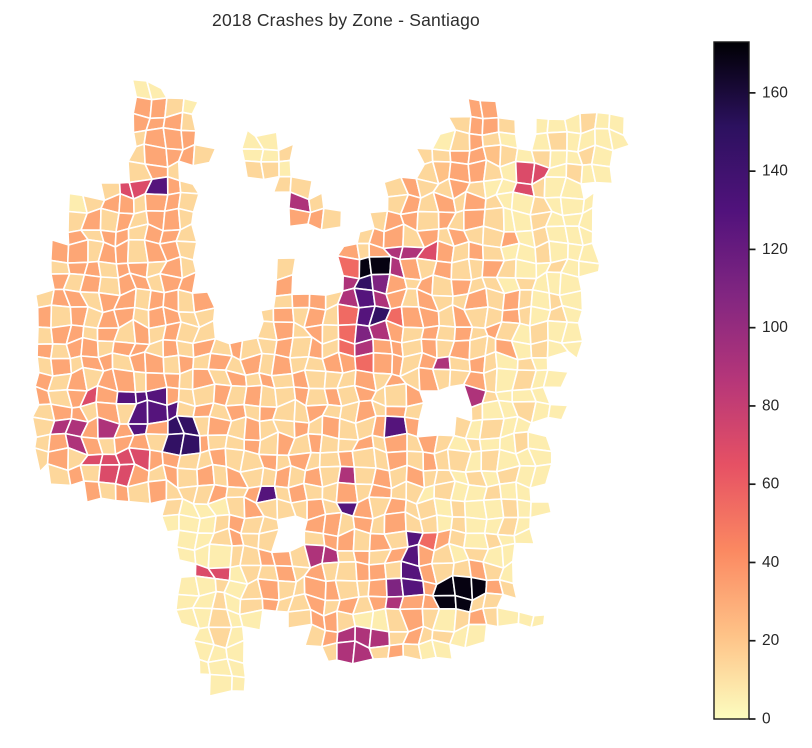  Describe the element at coordinates (771, 405) in the screenshot. I see `colorbar-tick-label: 80` at that location.